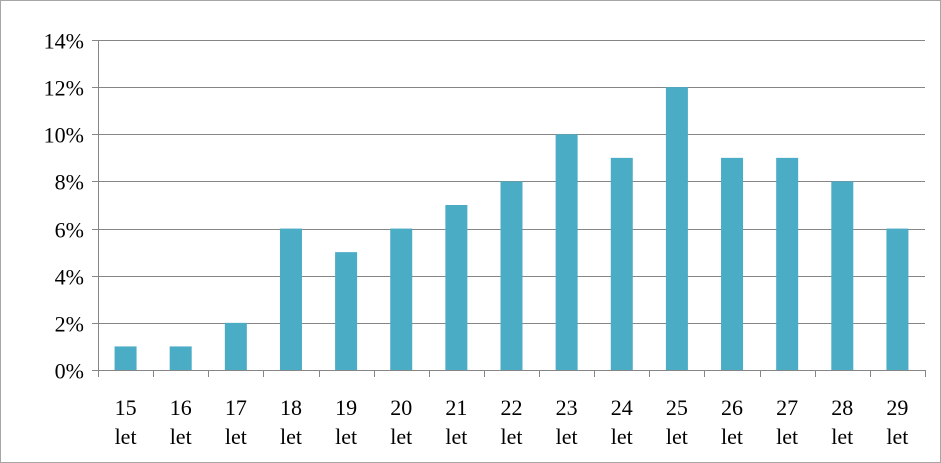 The height and width of the screenshot is (463, 941). Describe the element at coordinates (181, 407) in the screenshot. I see `x-tick-label: 16` at that location.